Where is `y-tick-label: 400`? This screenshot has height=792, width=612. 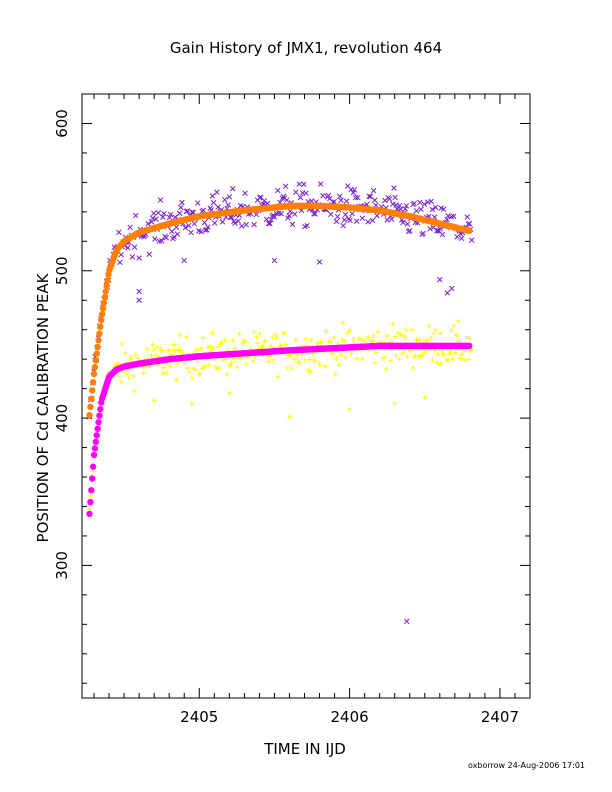
y-tick-label: 400 is located at coordinates (62, 418).